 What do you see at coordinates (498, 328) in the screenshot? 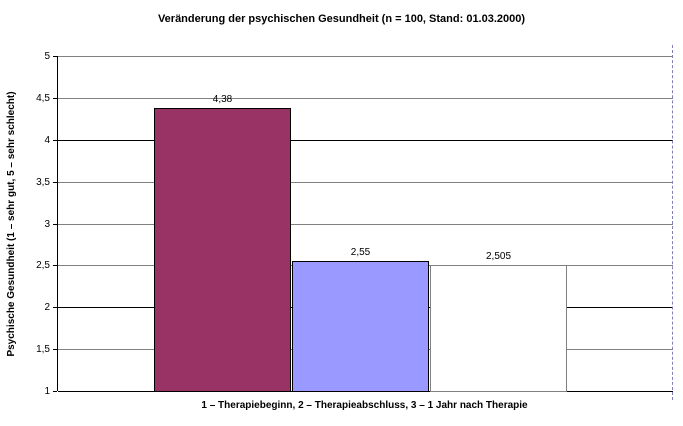
I see `bar-3 – 1 Jahr nach Therapie` at bounding box center [498, 328].